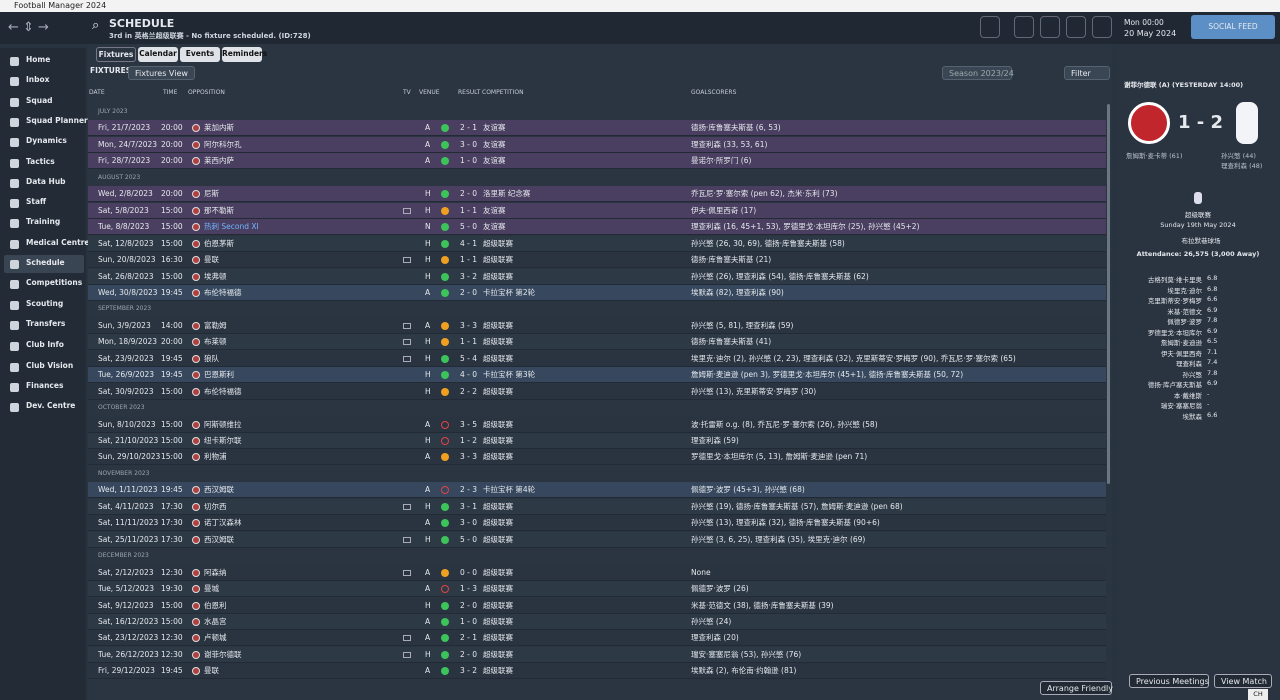  I want to click on opponent: 阿斯顿维拉, so click(223, 424).